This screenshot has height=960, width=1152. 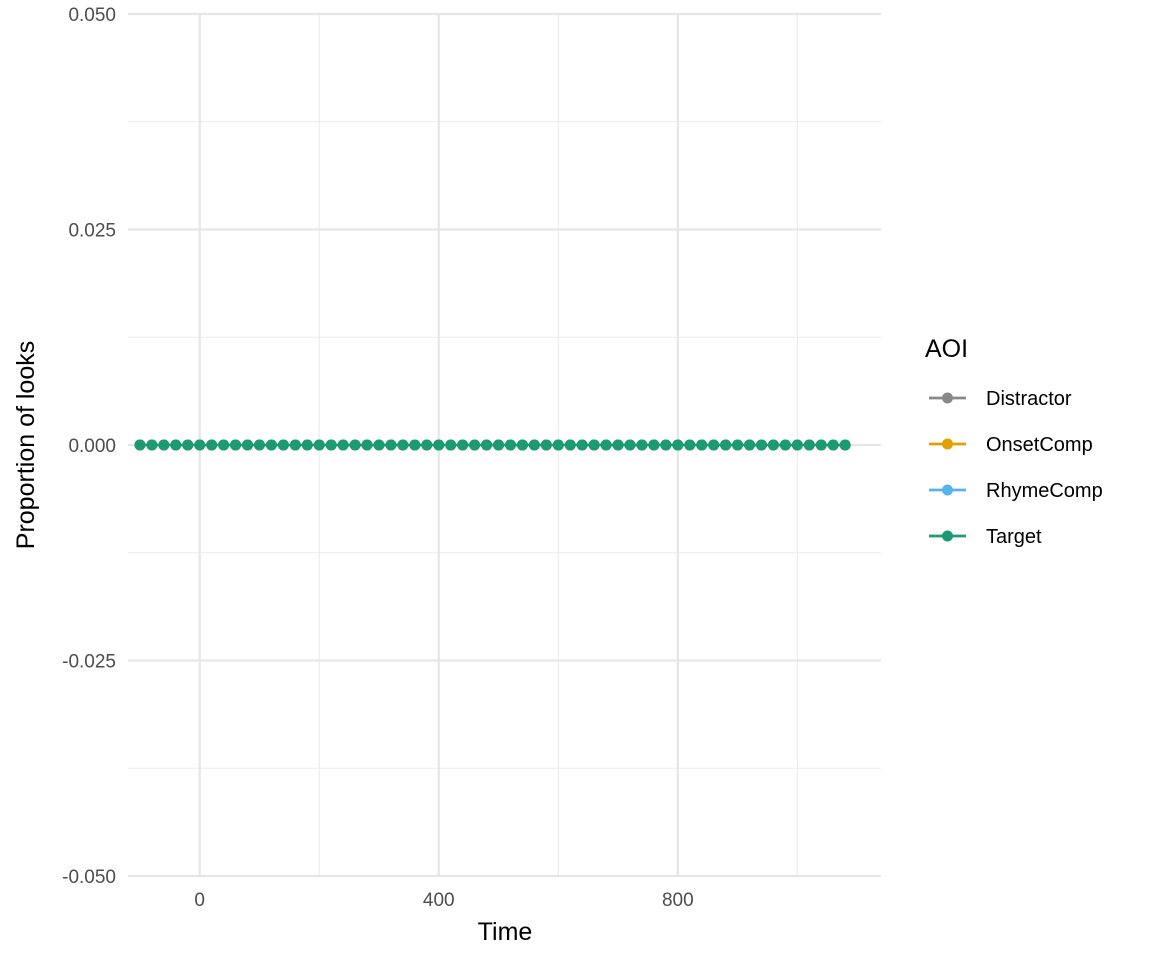 I want to click on x-tick-label: 800, so click(x=678, y=900).